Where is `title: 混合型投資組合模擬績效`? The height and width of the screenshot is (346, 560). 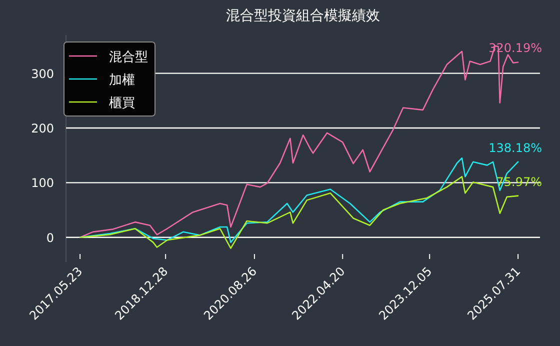 title: 混合型投資組合模擬績效 is located at coordinates (303, 16).